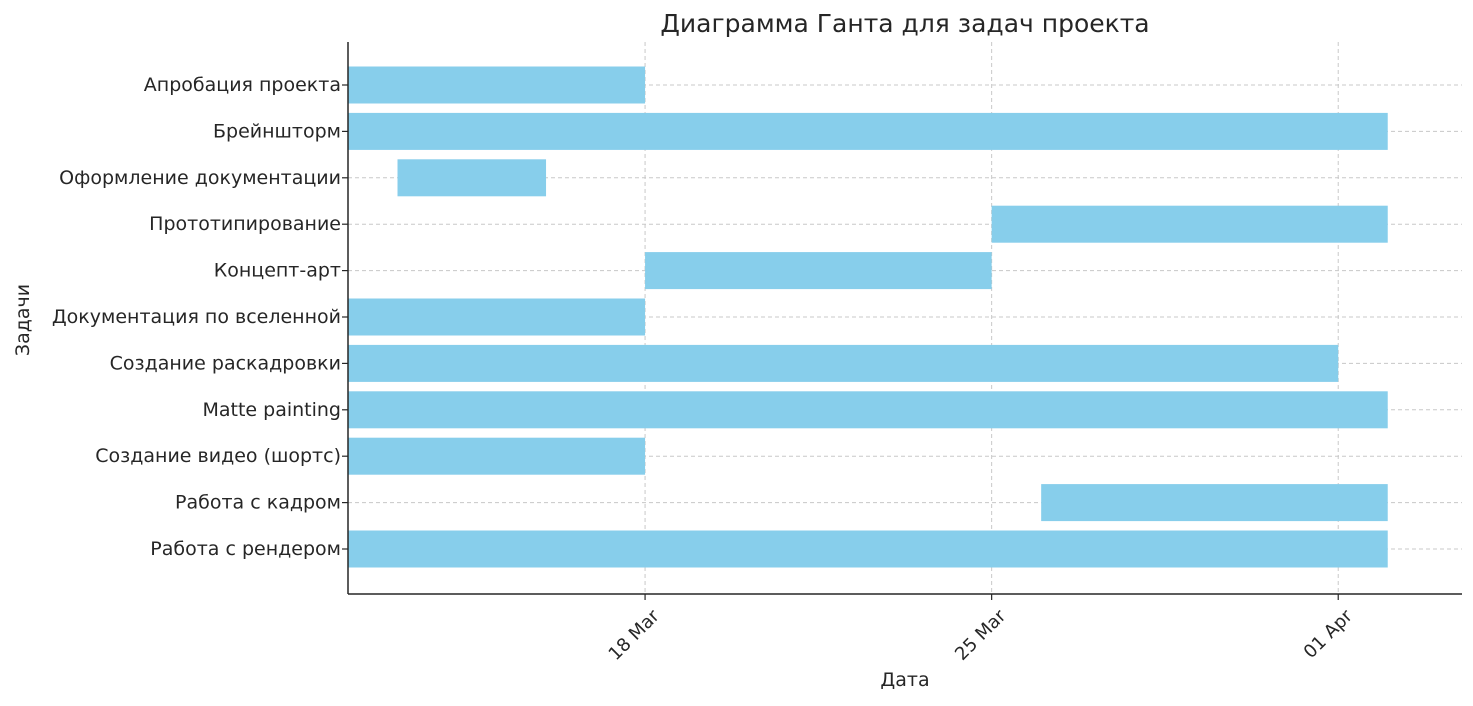 The height and width of the screenshot is (706, 1473). What do you see at coordinates (200, 178) in the screenshot?
I see `task-label: Оформление документации` at bounding box center [200, 178].